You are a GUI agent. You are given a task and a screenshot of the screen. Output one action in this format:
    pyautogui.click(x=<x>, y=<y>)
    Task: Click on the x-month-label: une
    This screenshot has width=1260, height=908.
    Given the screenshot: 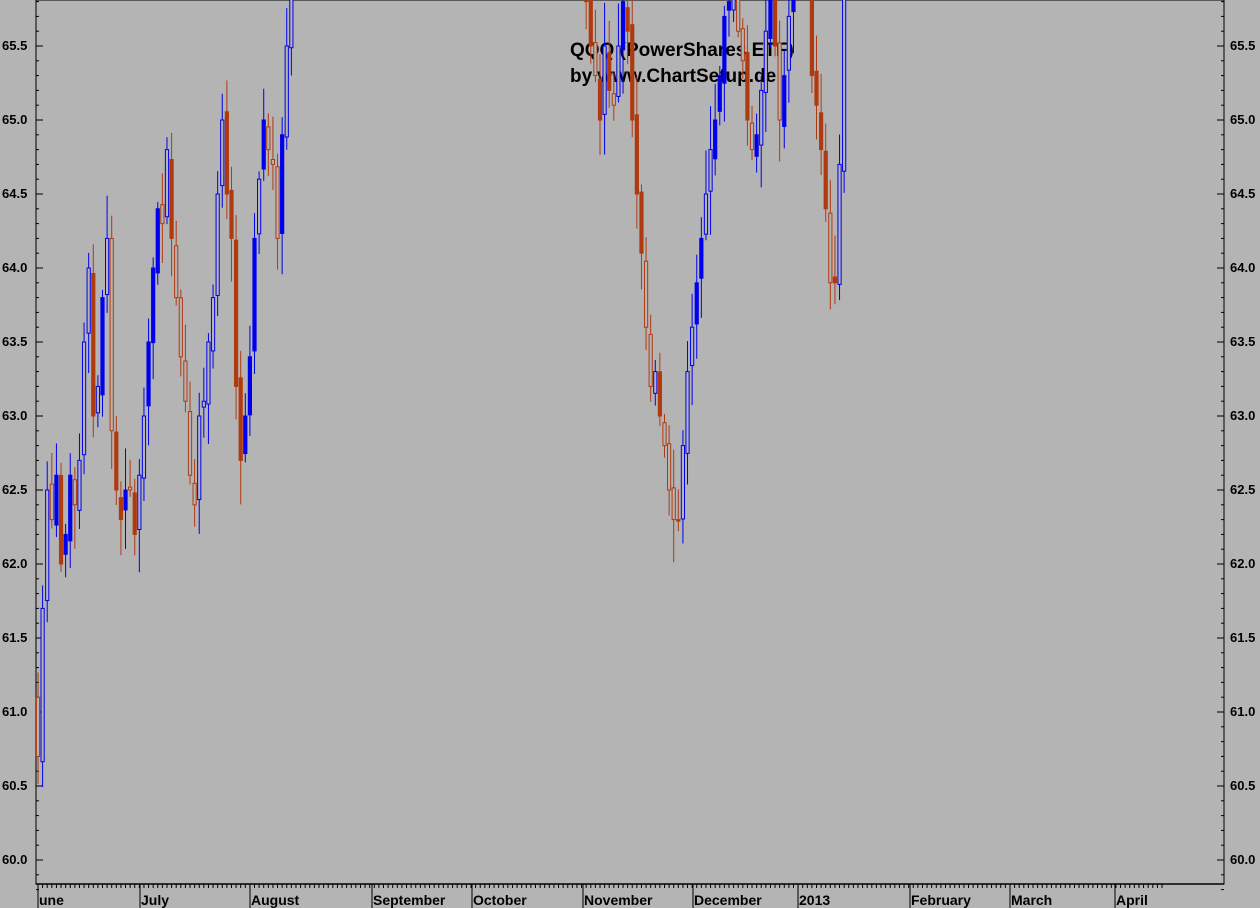 What is the action you would take?
    pyautogui.click(x=51, y=900)
    